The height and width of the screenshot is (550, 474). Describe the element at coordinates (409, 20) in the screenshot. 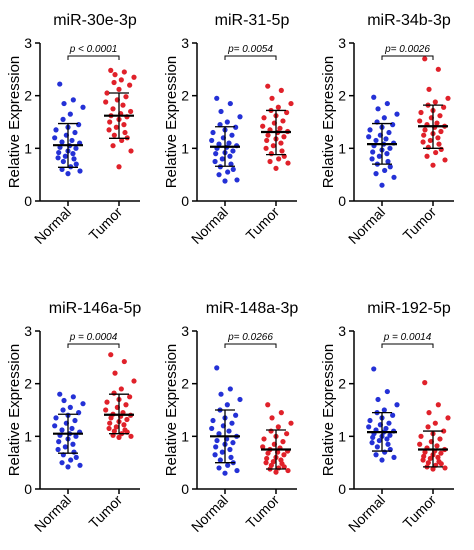

I see `panel-title: miR-34b-3p` at that location.